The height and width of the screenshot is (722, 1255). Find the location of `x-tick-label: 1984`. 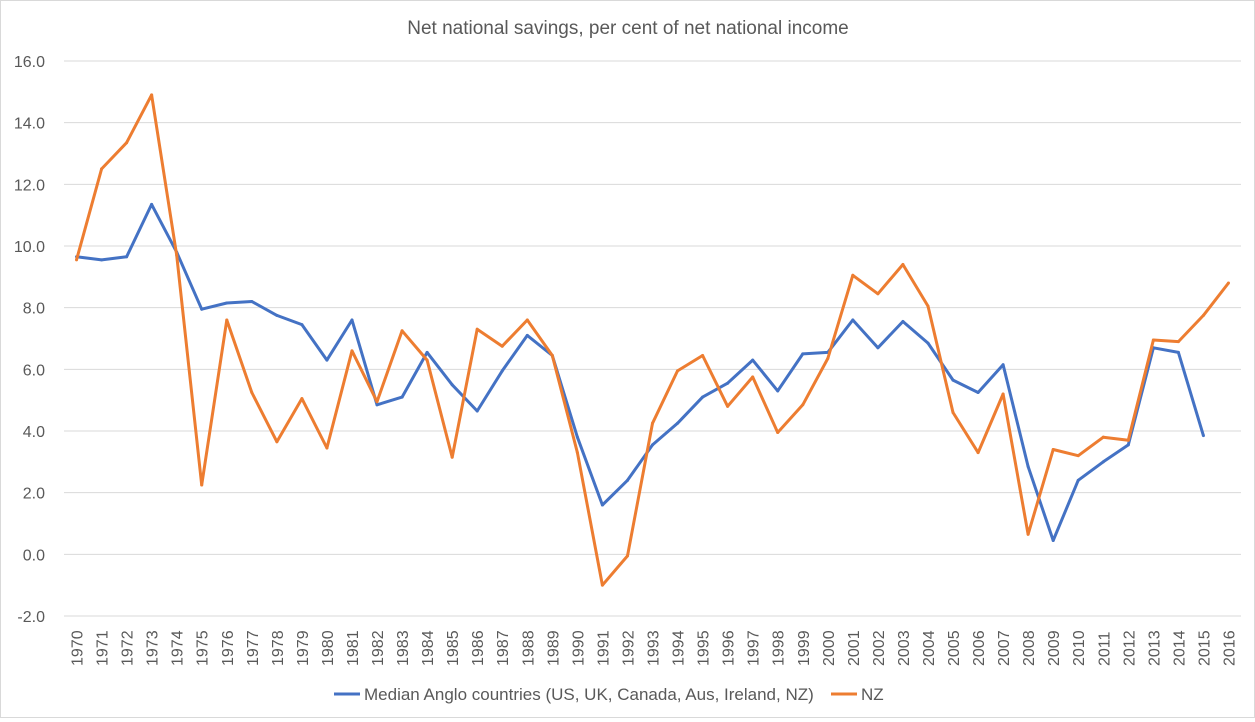

x-tick-label: 1984 is located at coordinates (428, 648).